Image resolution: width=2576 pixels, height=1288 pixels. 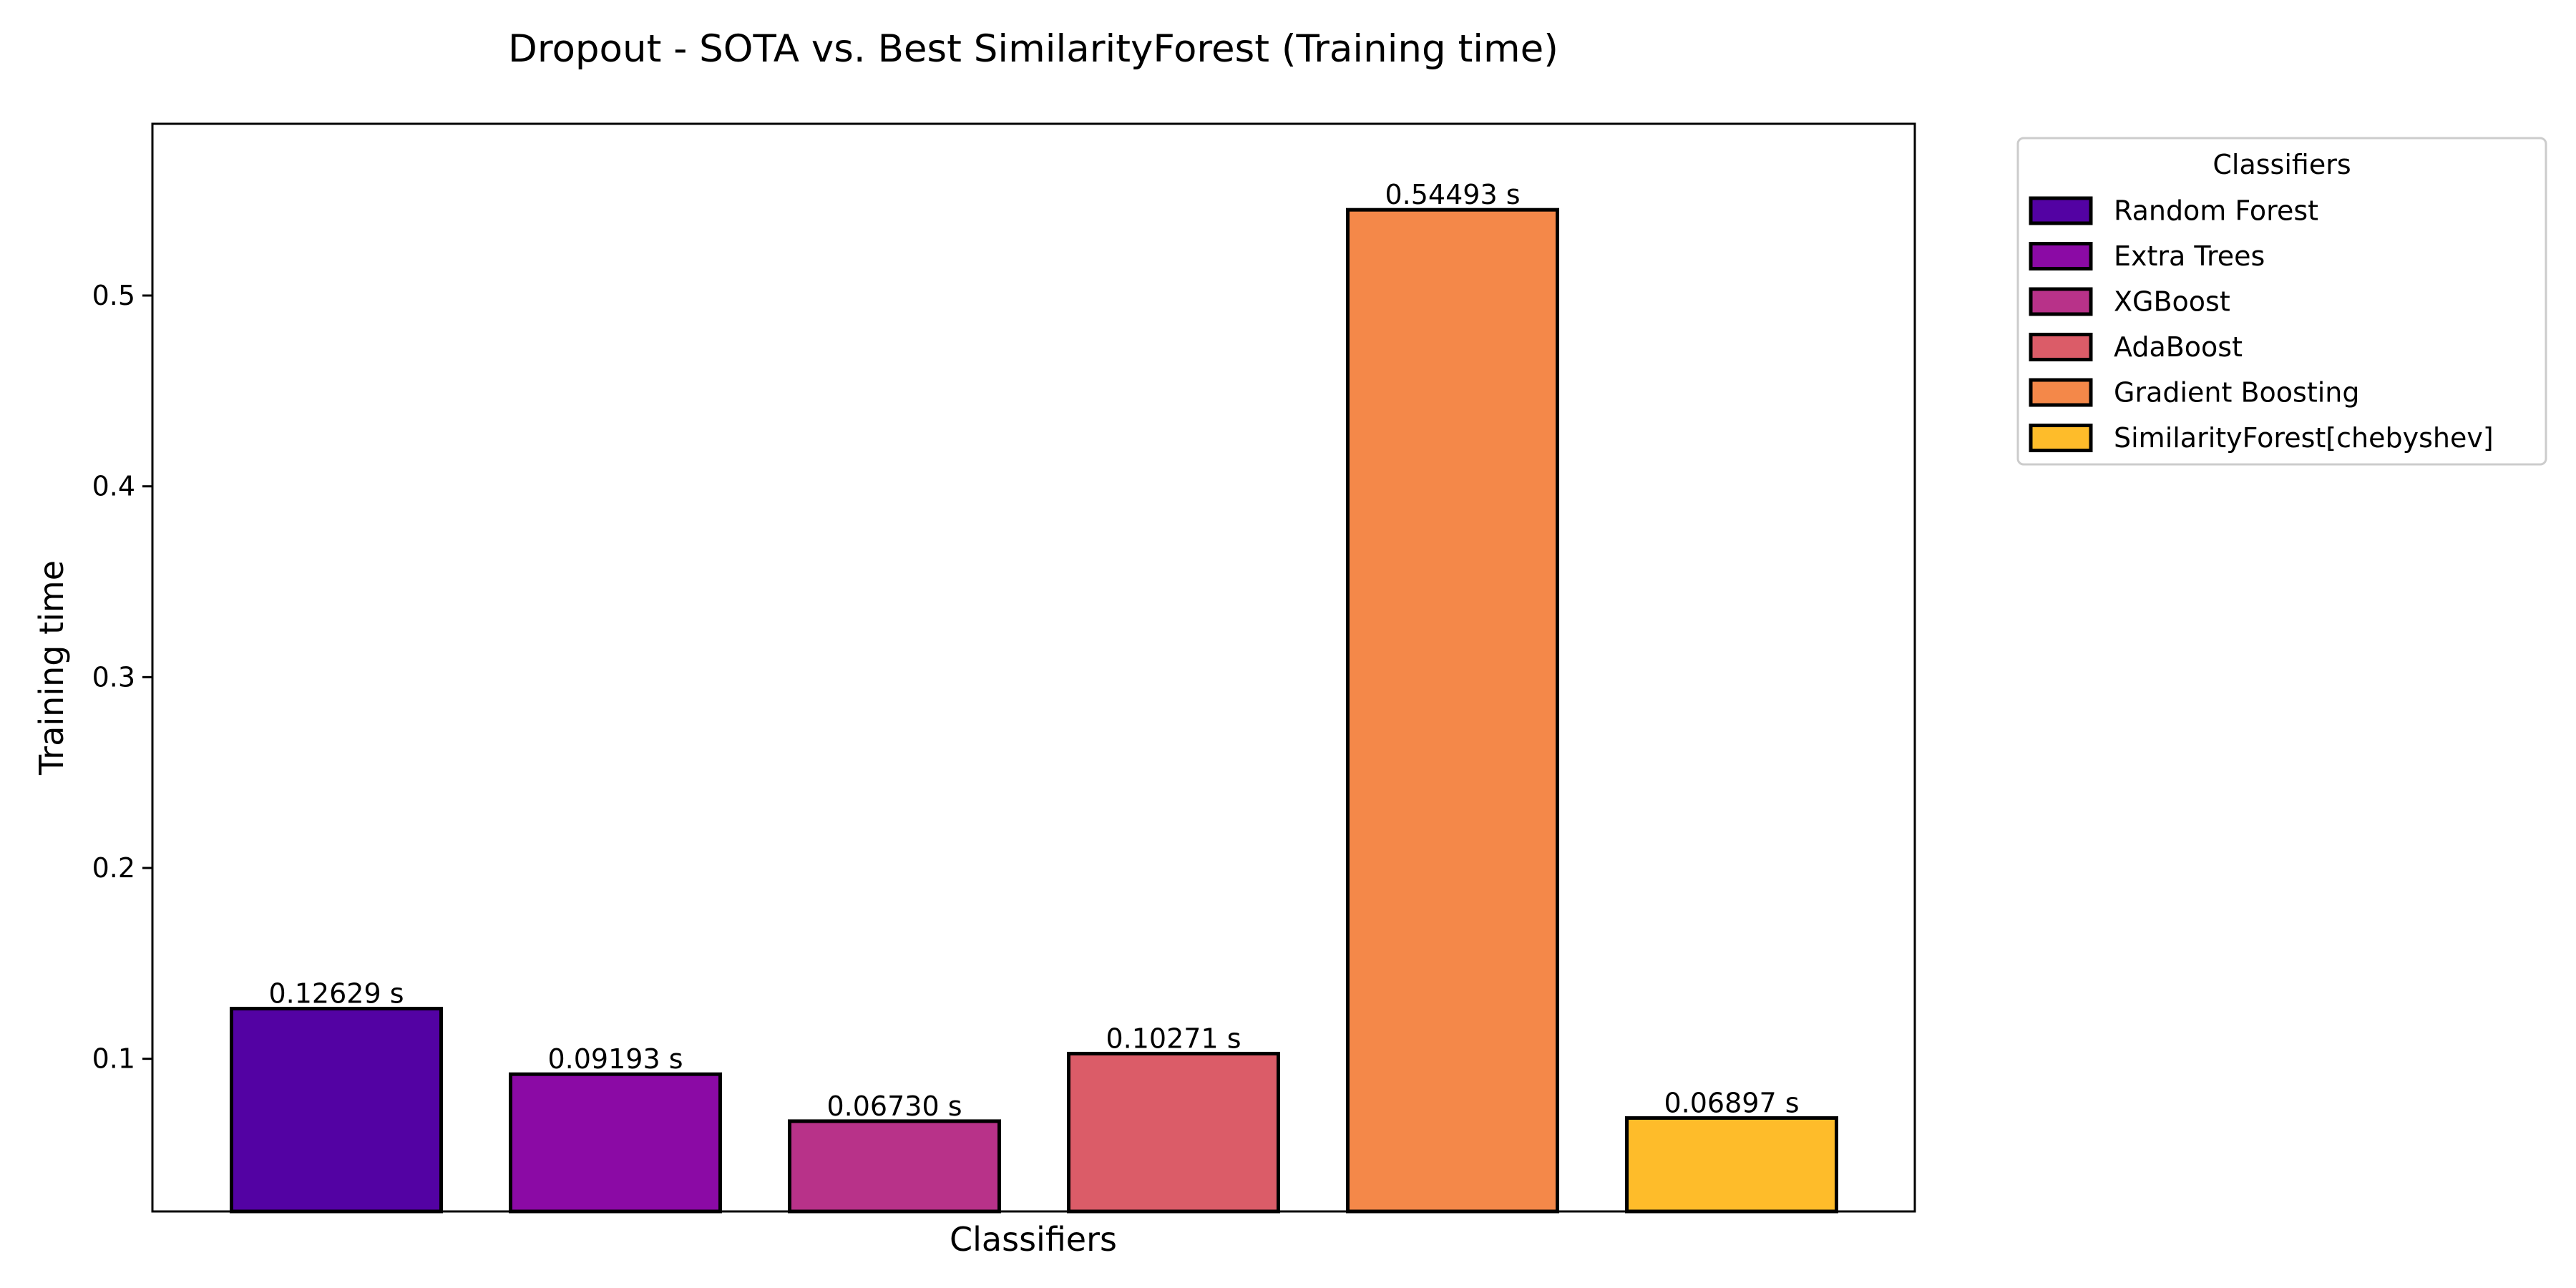 What do you see at coordinates (1033, 1239) in the screenshot?
I see `x-axis-label: Classifiers` at bounding box center [1033, 1239].